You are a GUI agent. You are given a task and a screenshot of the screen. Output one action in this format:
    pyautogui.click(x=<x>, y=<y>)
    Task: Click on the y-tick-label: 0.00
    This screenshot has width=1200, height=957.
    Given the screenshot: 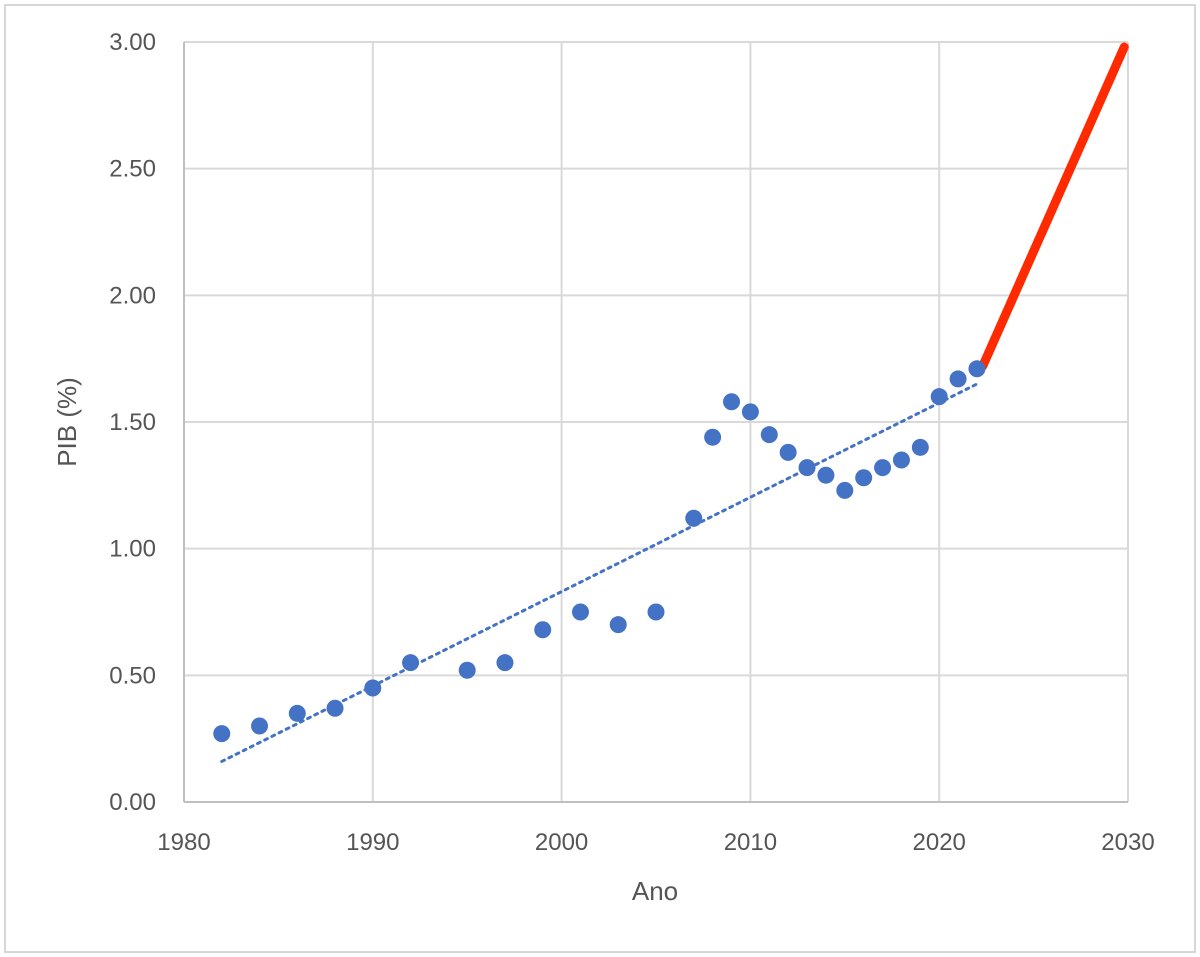 What is the action you would take?
    pyautogui.click(x=132, y=802)
    